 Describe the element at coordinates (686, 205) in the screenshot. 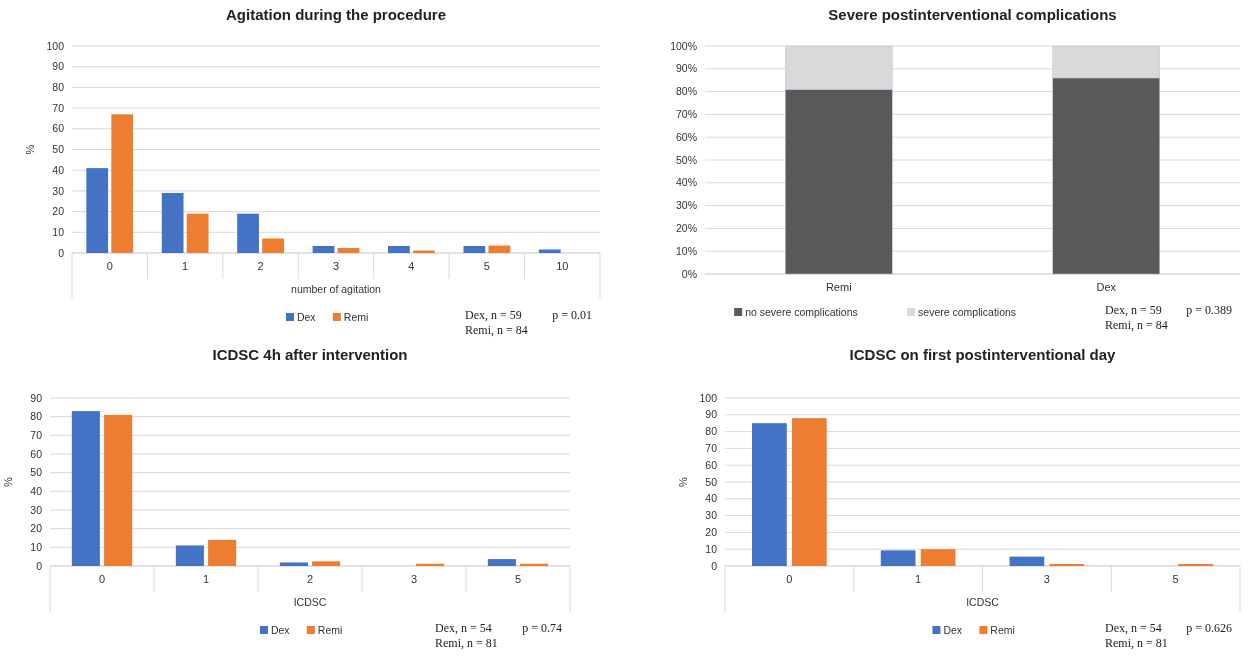

I see `y-tick-label: 30%` at that location.